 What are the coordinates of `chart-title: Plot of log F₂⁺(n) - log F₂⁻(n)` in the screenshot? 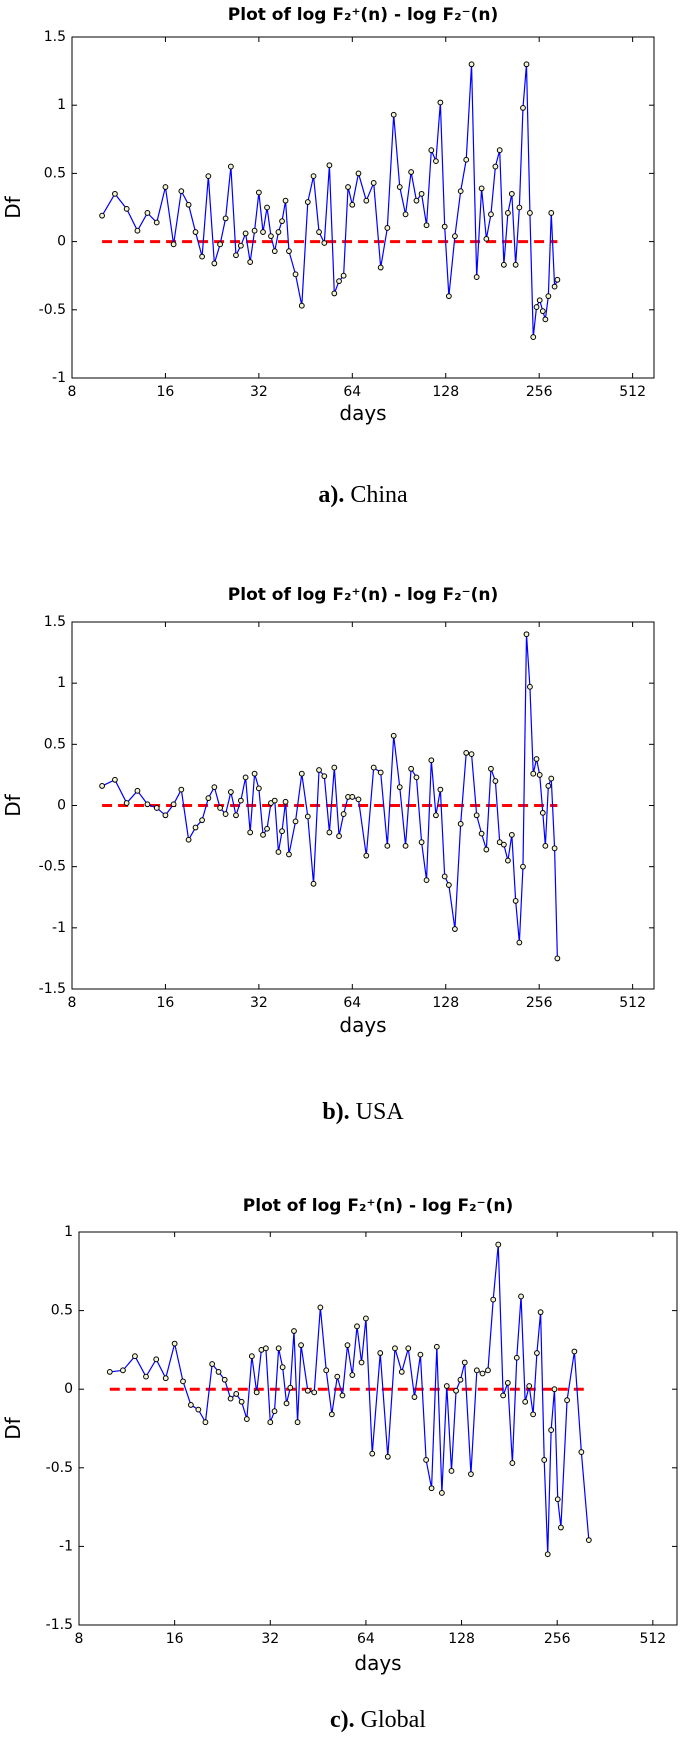 It's located at (363, 15).